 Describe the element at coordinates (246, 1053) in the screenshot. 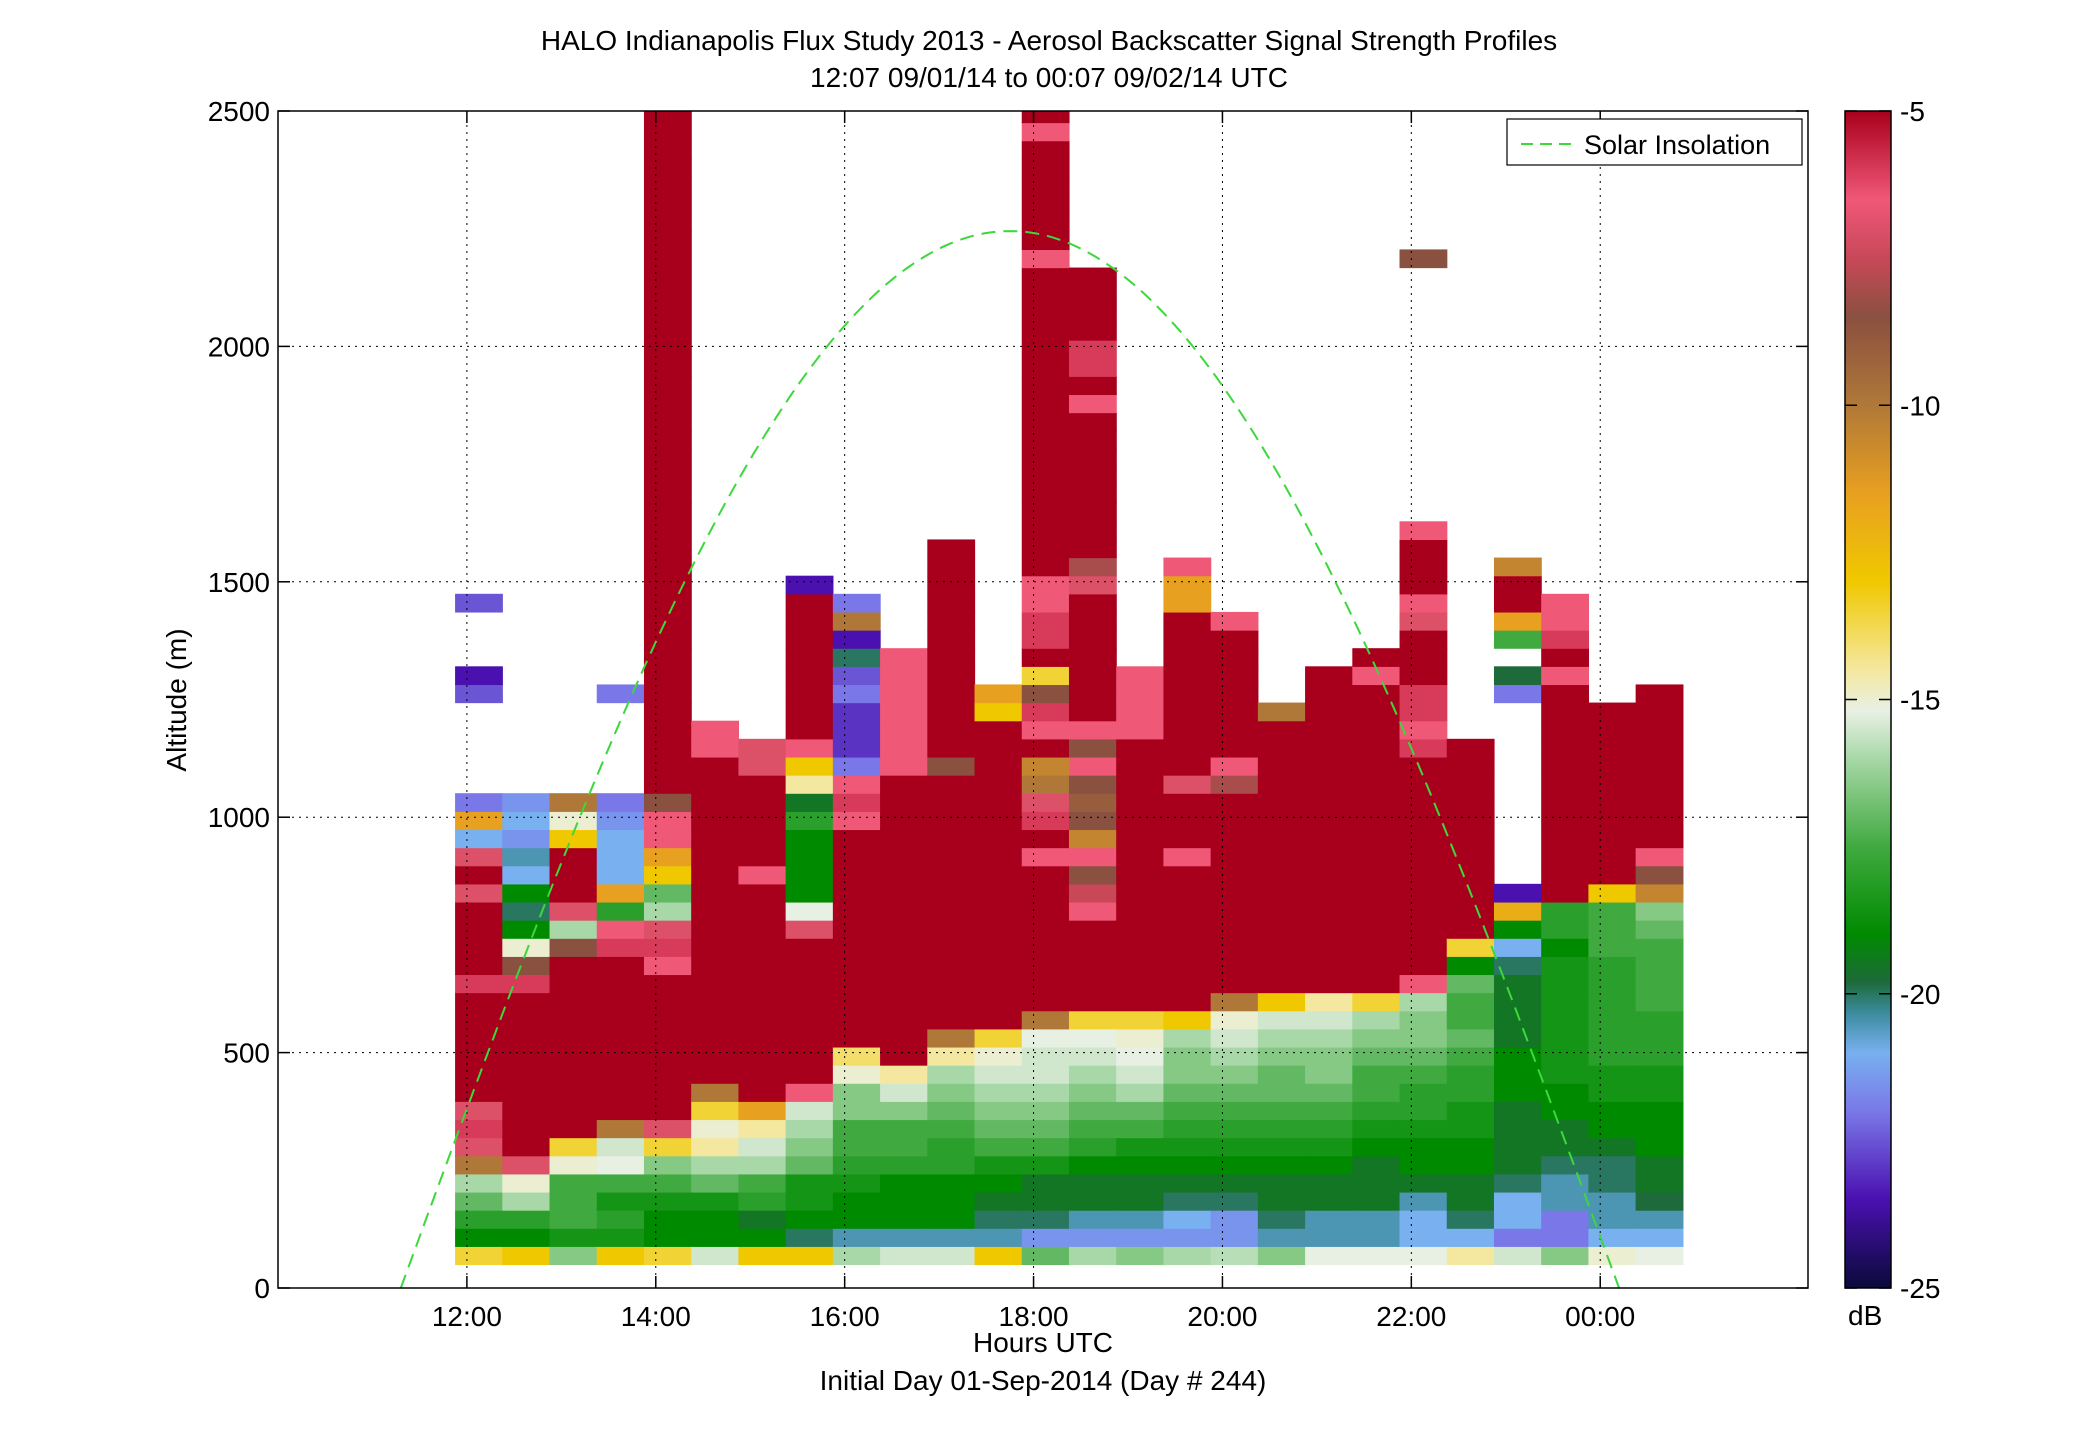

I see `y-tick-label: 500` at that location.